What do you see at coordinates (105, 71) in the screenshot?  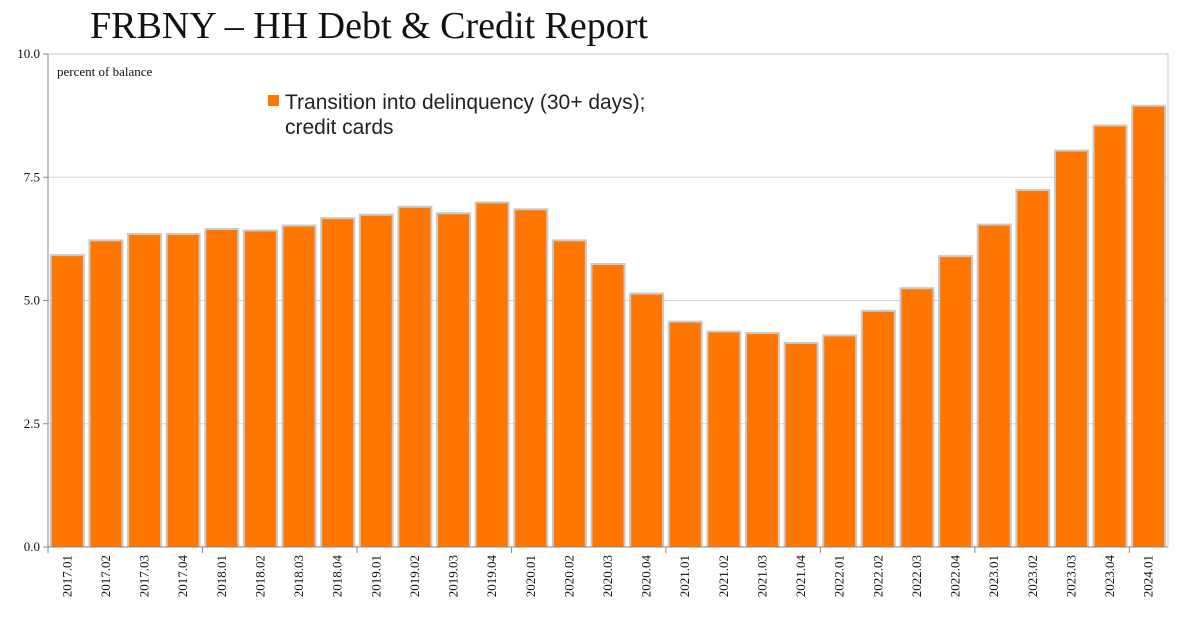 I see `y-axis-label: percent of balance` at bounding box center [105, 71].